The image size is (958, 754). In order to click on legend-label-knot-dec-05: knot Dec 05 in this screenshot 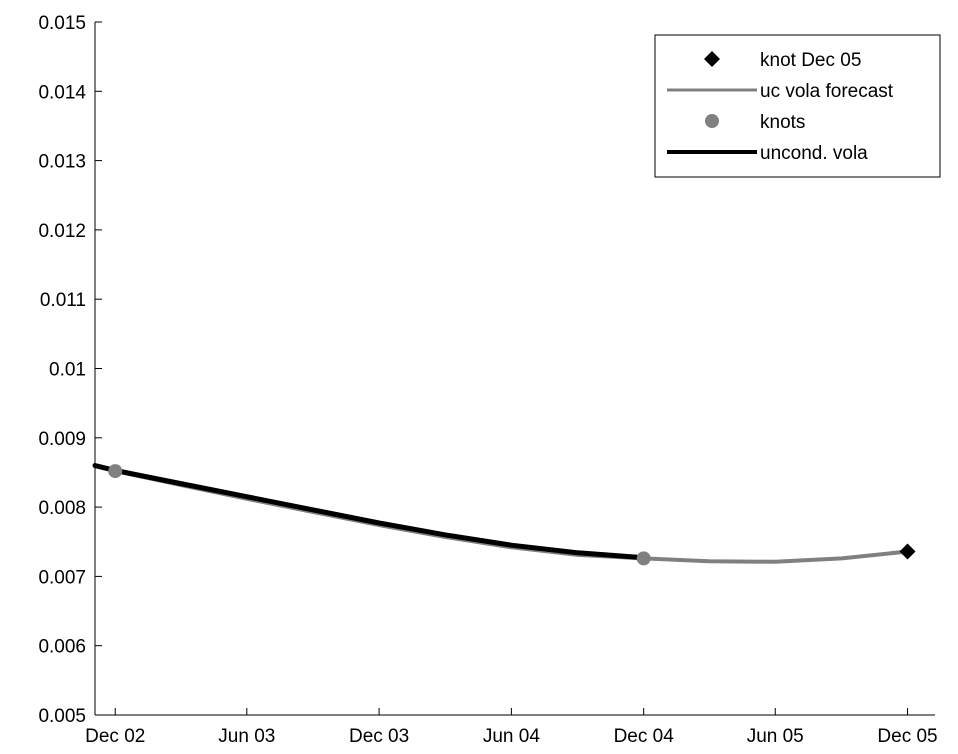, I will do `click(810, 60)`.